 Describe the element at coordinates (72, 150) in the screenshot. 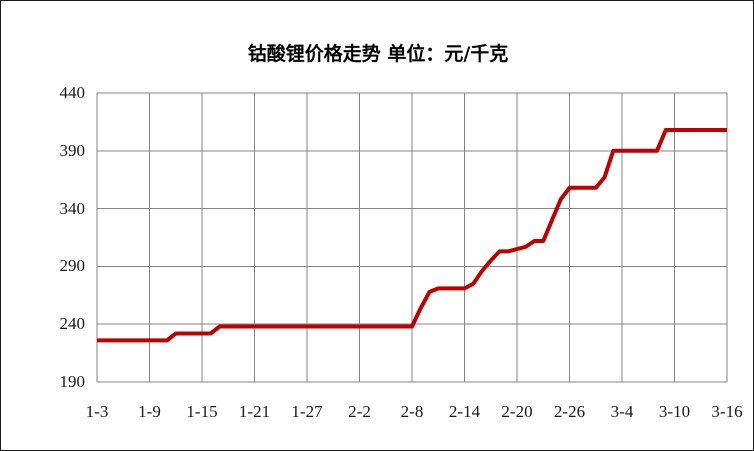

I see `y-axis-tick-390: 390` at that location.